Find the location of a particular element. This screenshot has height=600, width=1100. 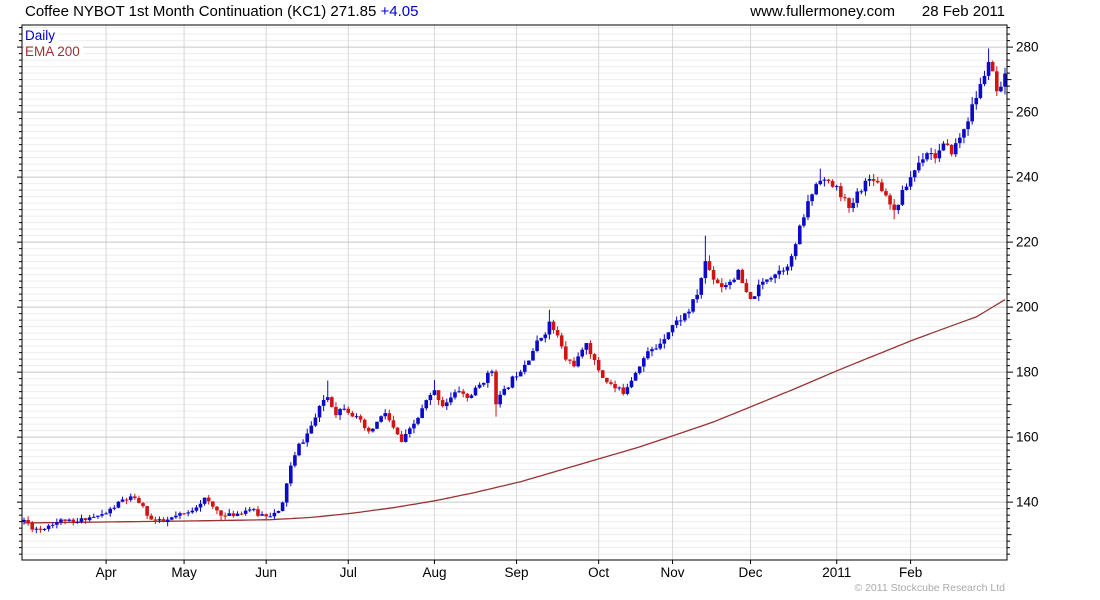

svg-text: 200 is located at coordinates (1027, 307).